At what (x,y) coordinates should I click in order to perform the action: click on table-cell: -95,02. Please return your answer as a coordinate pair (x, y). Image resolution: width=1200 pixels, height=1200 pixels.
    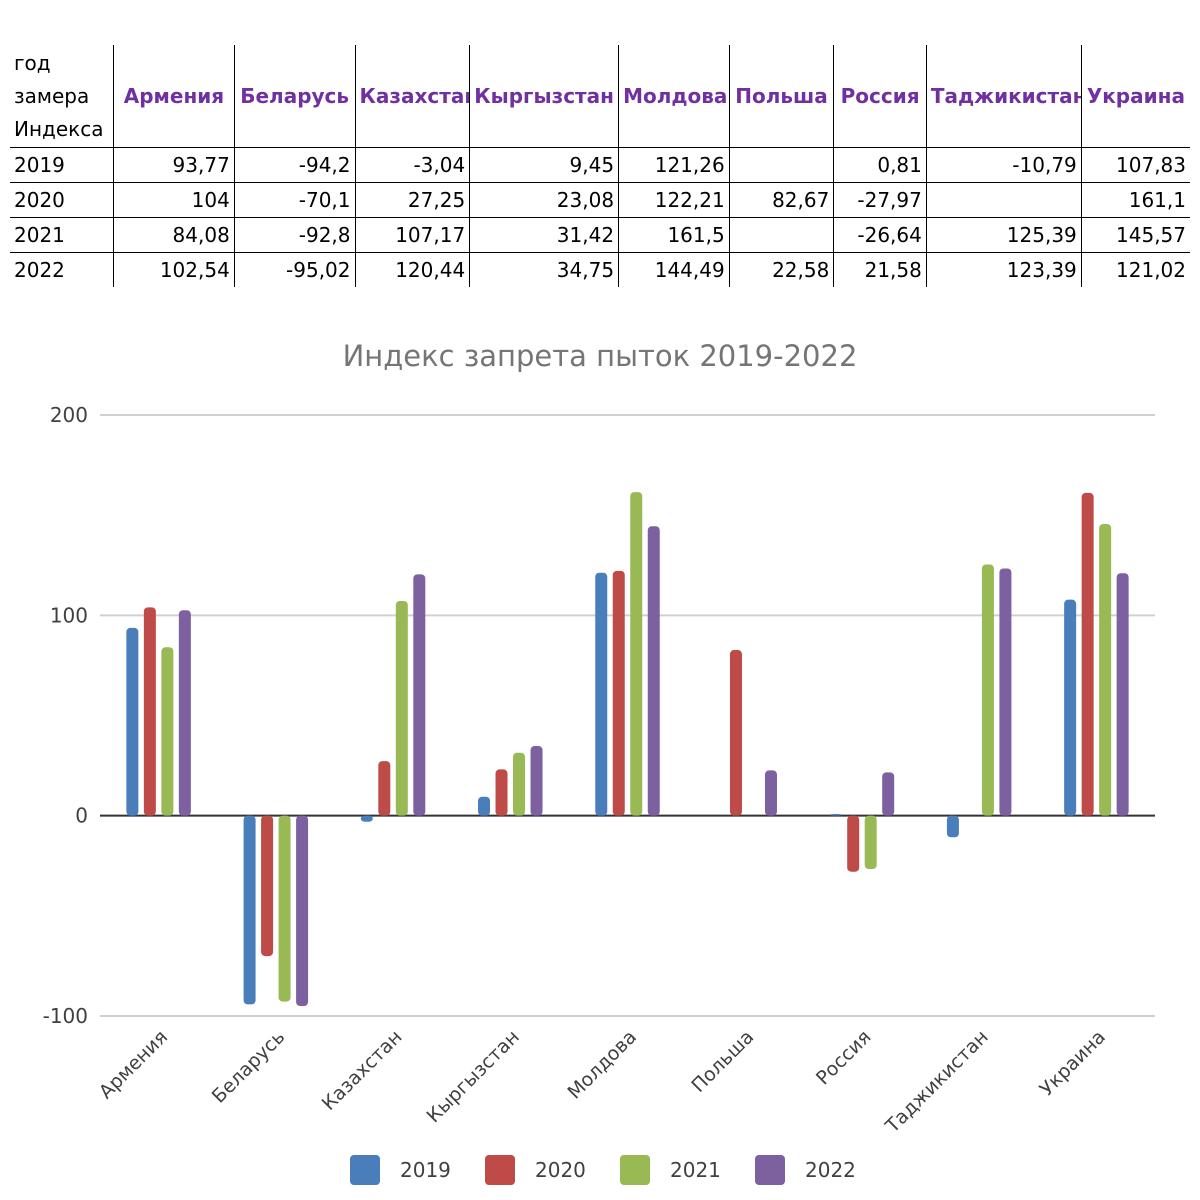
    Looking at the image, I should click on (294, 269).